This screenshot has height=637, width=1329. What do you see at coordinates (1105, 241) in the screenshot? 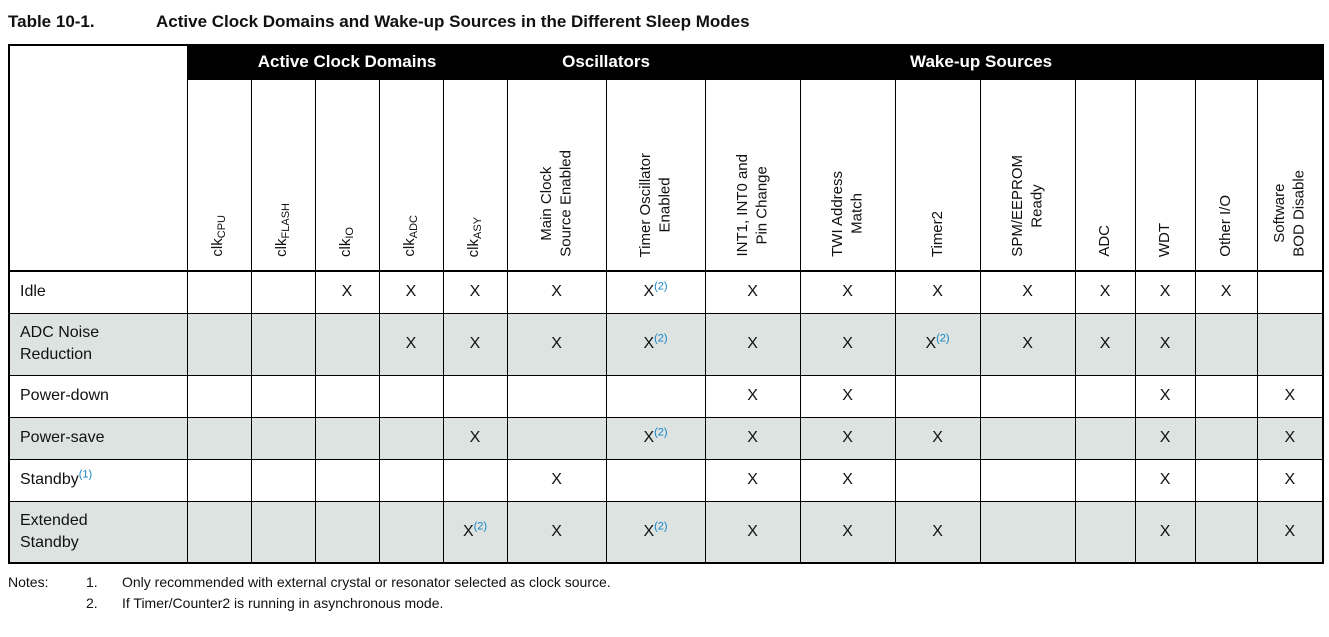
I see `column-header-label: ADC` at bounding box center [1105, 241].